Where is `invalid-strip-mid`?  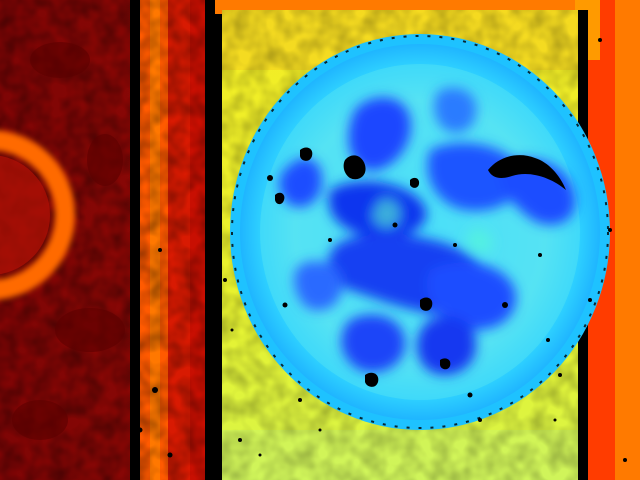 invalid-strip-mid is located at coordinates (214, 240).